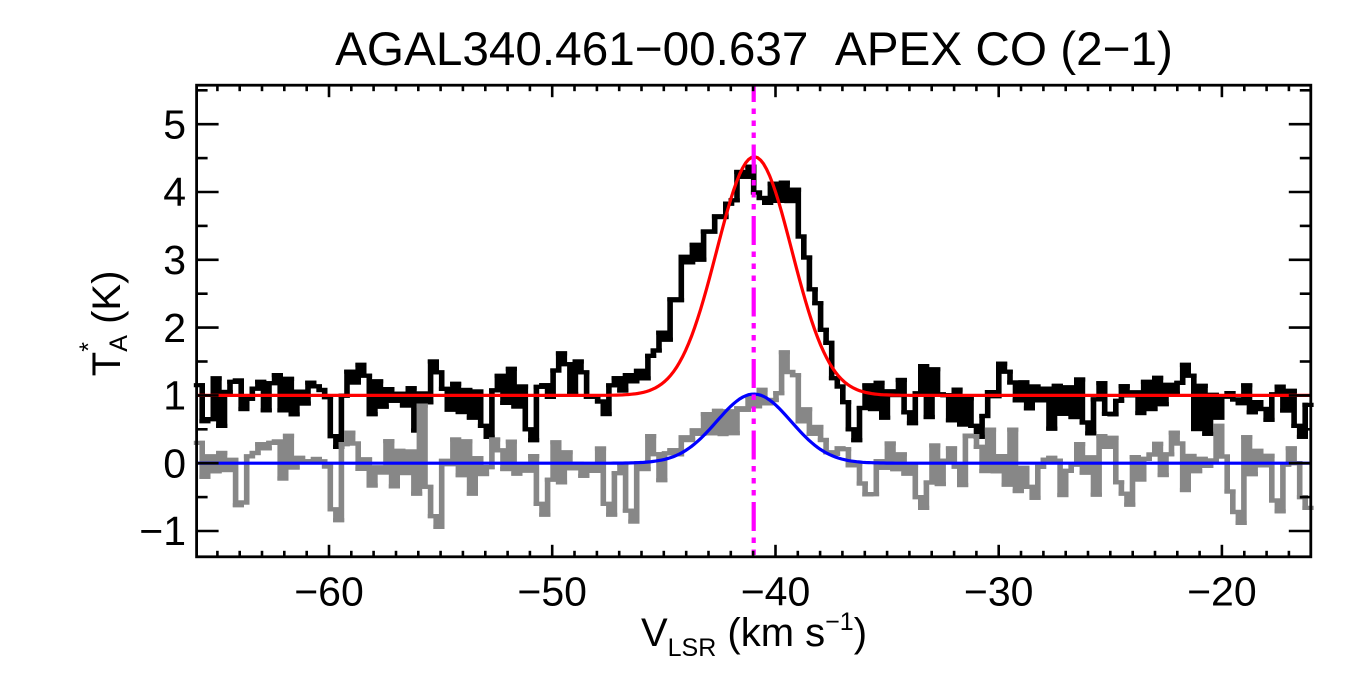 The image size is (1350, 680). What do you see at coordinates (174, 192) in the screenshot?
I see `svg-text: 4` at bounding box center [174, 192].